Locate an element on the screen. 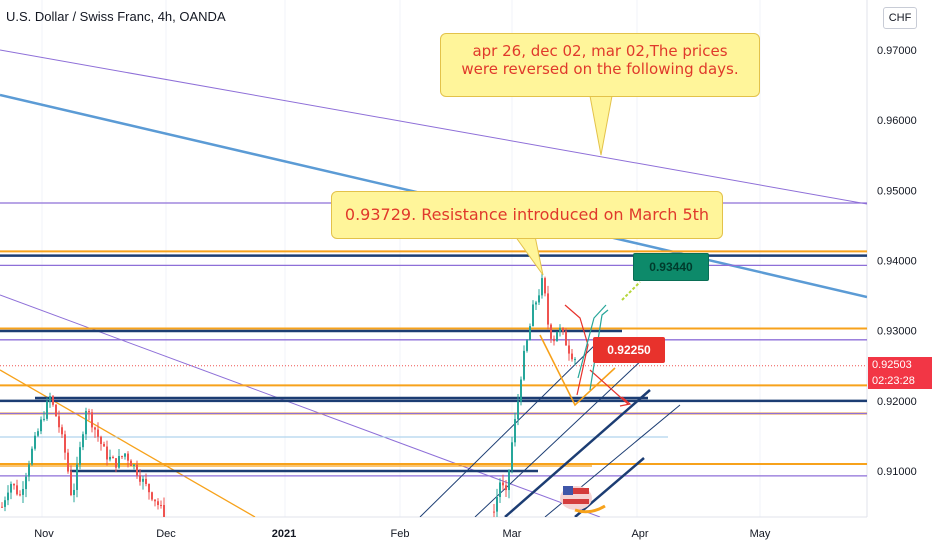 This screenshot has width=932, height=550. time-tick-6: May is located at coordinates (760, 534).